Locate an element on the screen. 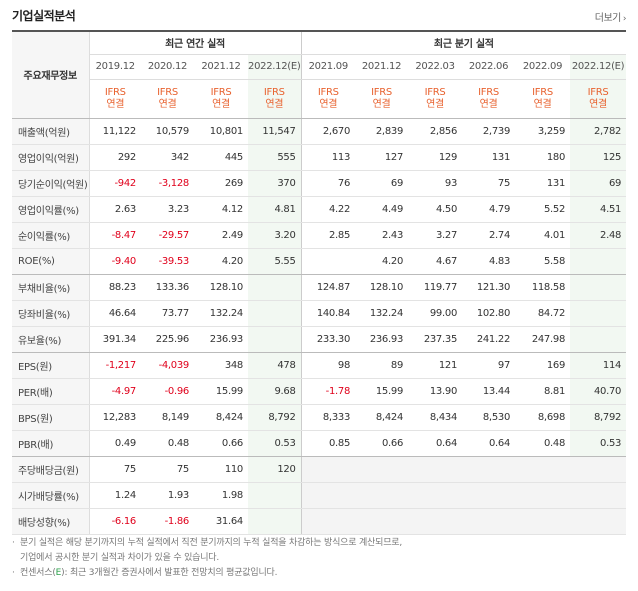 The image size is (638, 591). quarter-value-cell: 237.35 is located at coordinates (435, 339).